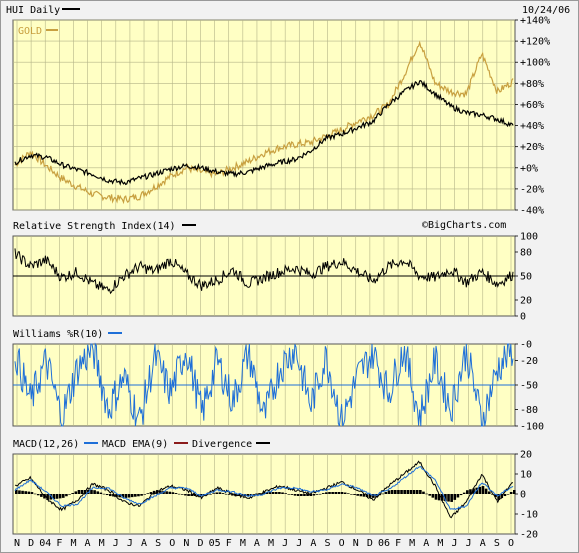 Image resolution: width=579 pixels, height=553 pixels. Describe the element at coordinates (58, 334) in the screenshot. I see `williams-panel-title: Williams %R(10)` at that location.